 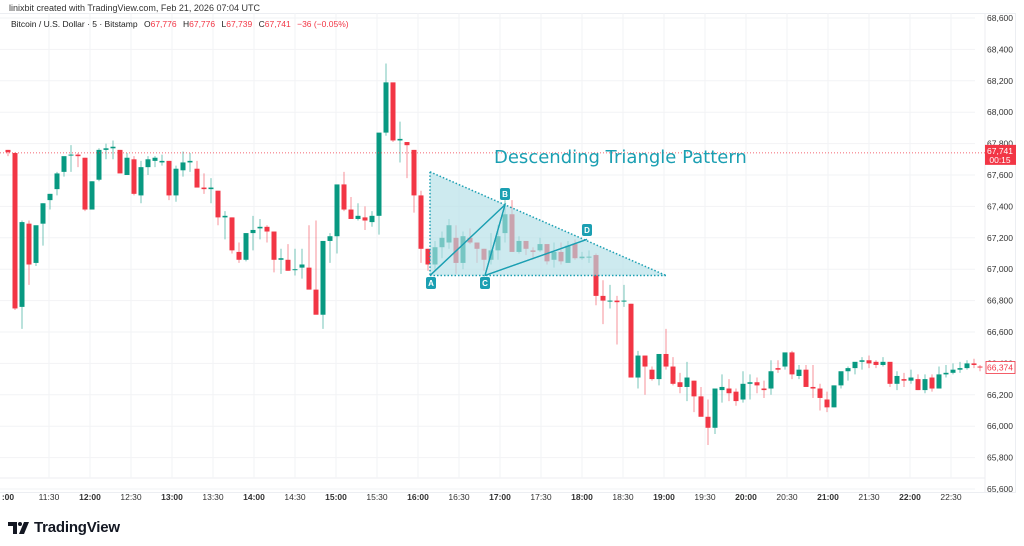 What do you see at coordinates (541, 497) in the screenshot?
I see `time-label: 17:30` at bounding box center [541, 497].